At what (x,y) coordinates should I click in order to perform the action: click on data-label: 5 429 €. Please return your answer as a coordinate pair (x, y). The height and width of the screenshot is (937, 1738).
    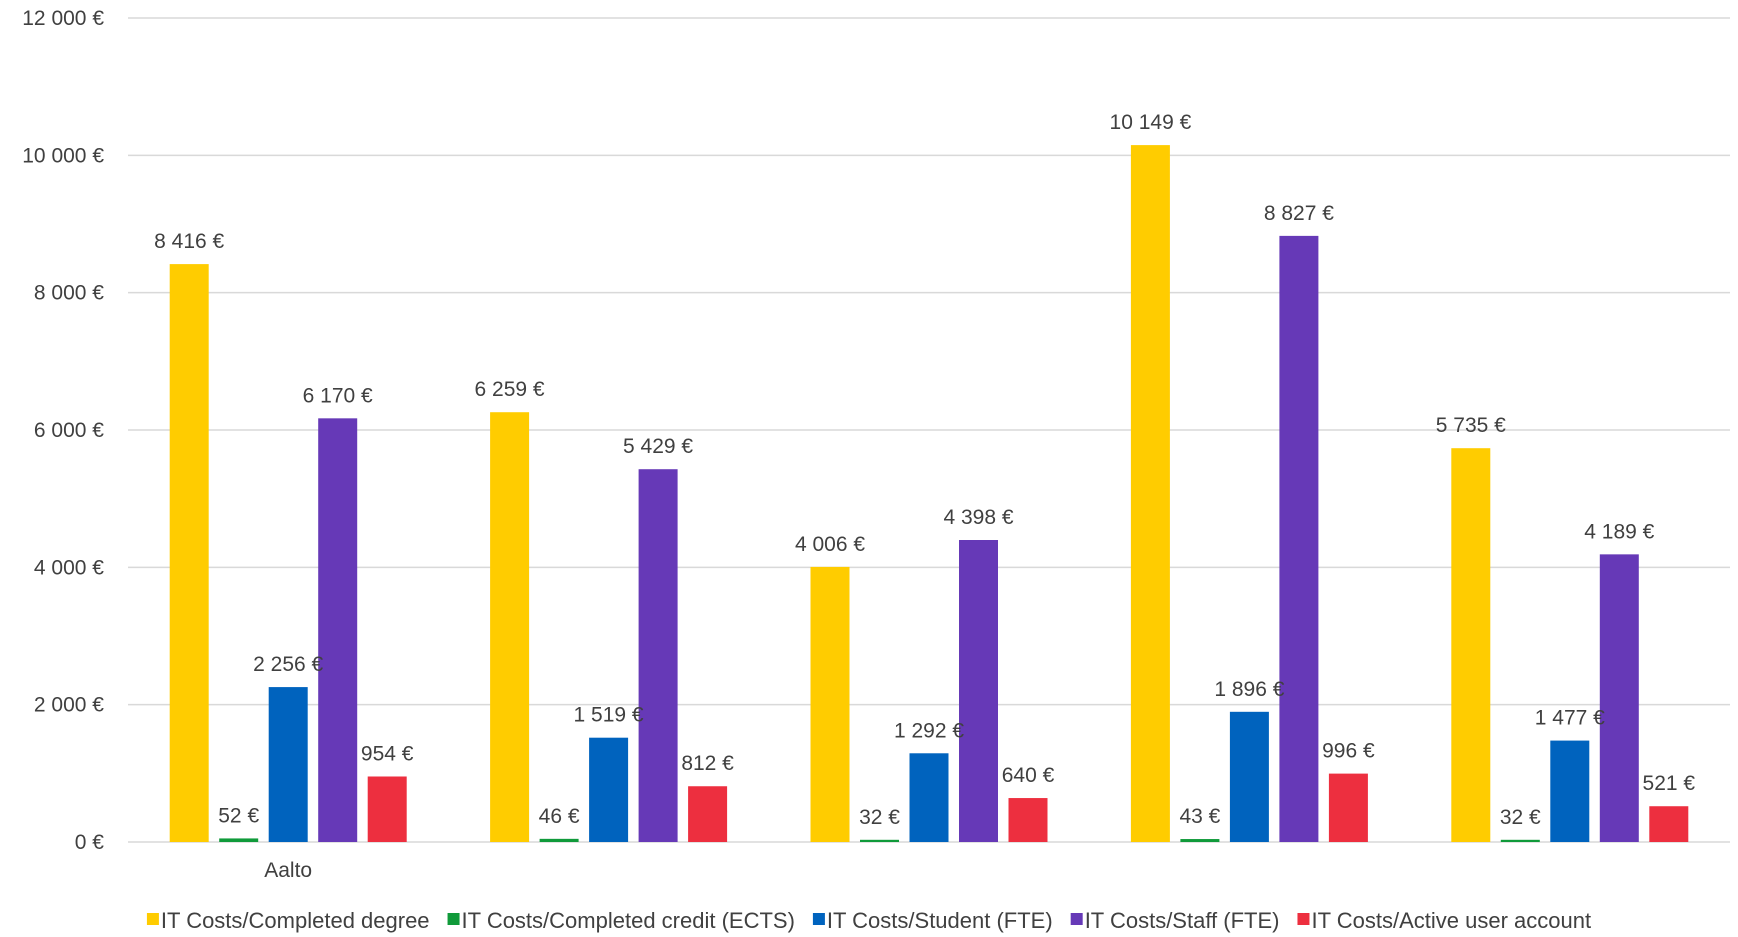
    Looking at the image, I should click on (658, 446).